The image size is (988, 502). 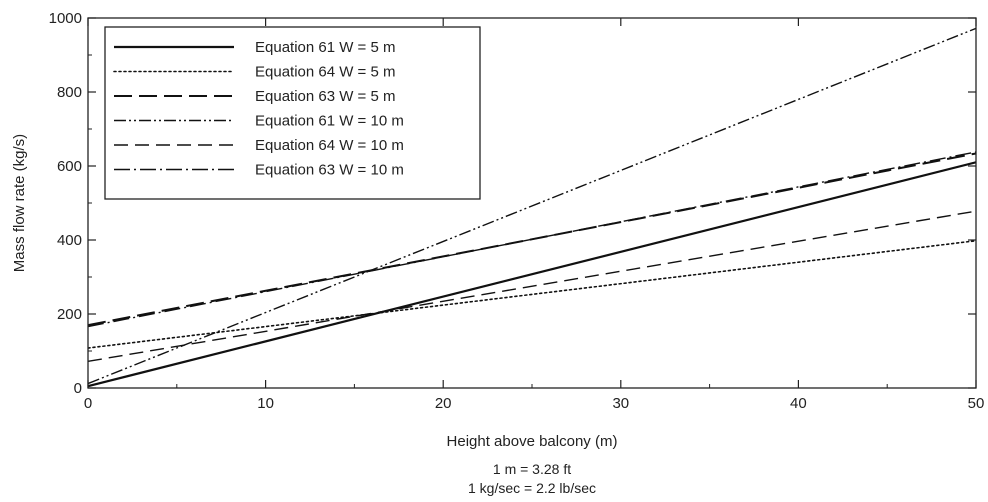 I want to click on x-tick-label: 0, so click(x=88, y=403).